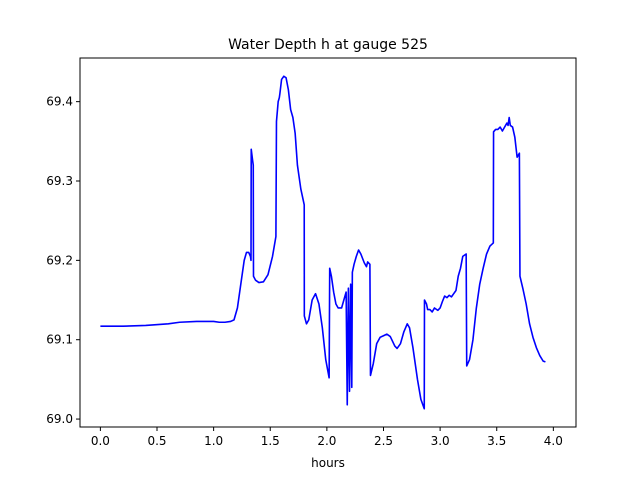 The image size is (640, 480). Describe the element at coordinates (156, 441) in the screenshot. I see `x-tick-label: 0.5` at that location.